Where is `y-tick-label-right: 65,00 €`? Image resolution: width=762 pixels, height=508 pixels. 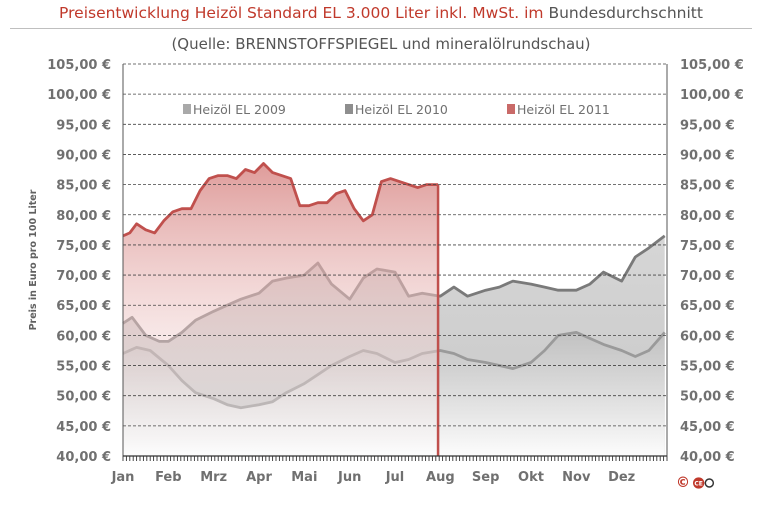
y-tick-label-right: 65,00 € is located at coordinates (707, 306).